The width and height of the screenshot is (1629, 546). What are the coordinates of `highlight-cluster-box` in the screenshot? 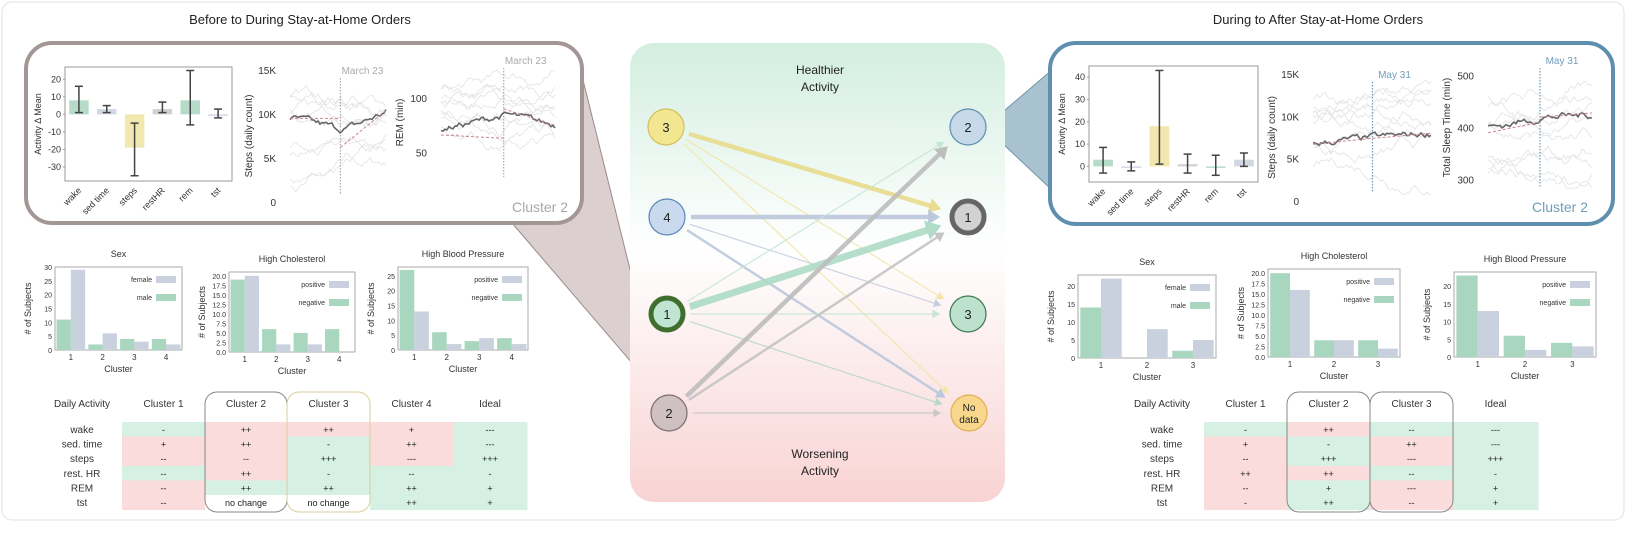 It's located at (328, 452).